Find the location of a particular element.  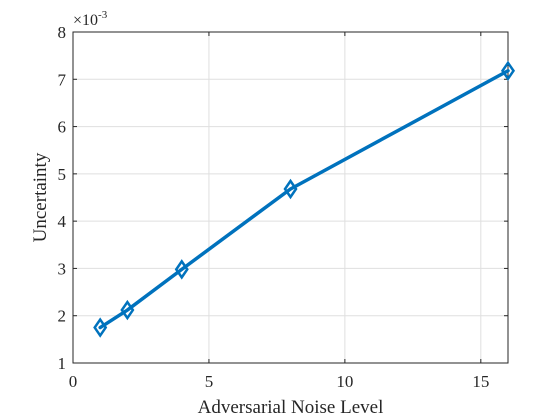

y-tick-label: 1 is located at coordinates (62, 363).